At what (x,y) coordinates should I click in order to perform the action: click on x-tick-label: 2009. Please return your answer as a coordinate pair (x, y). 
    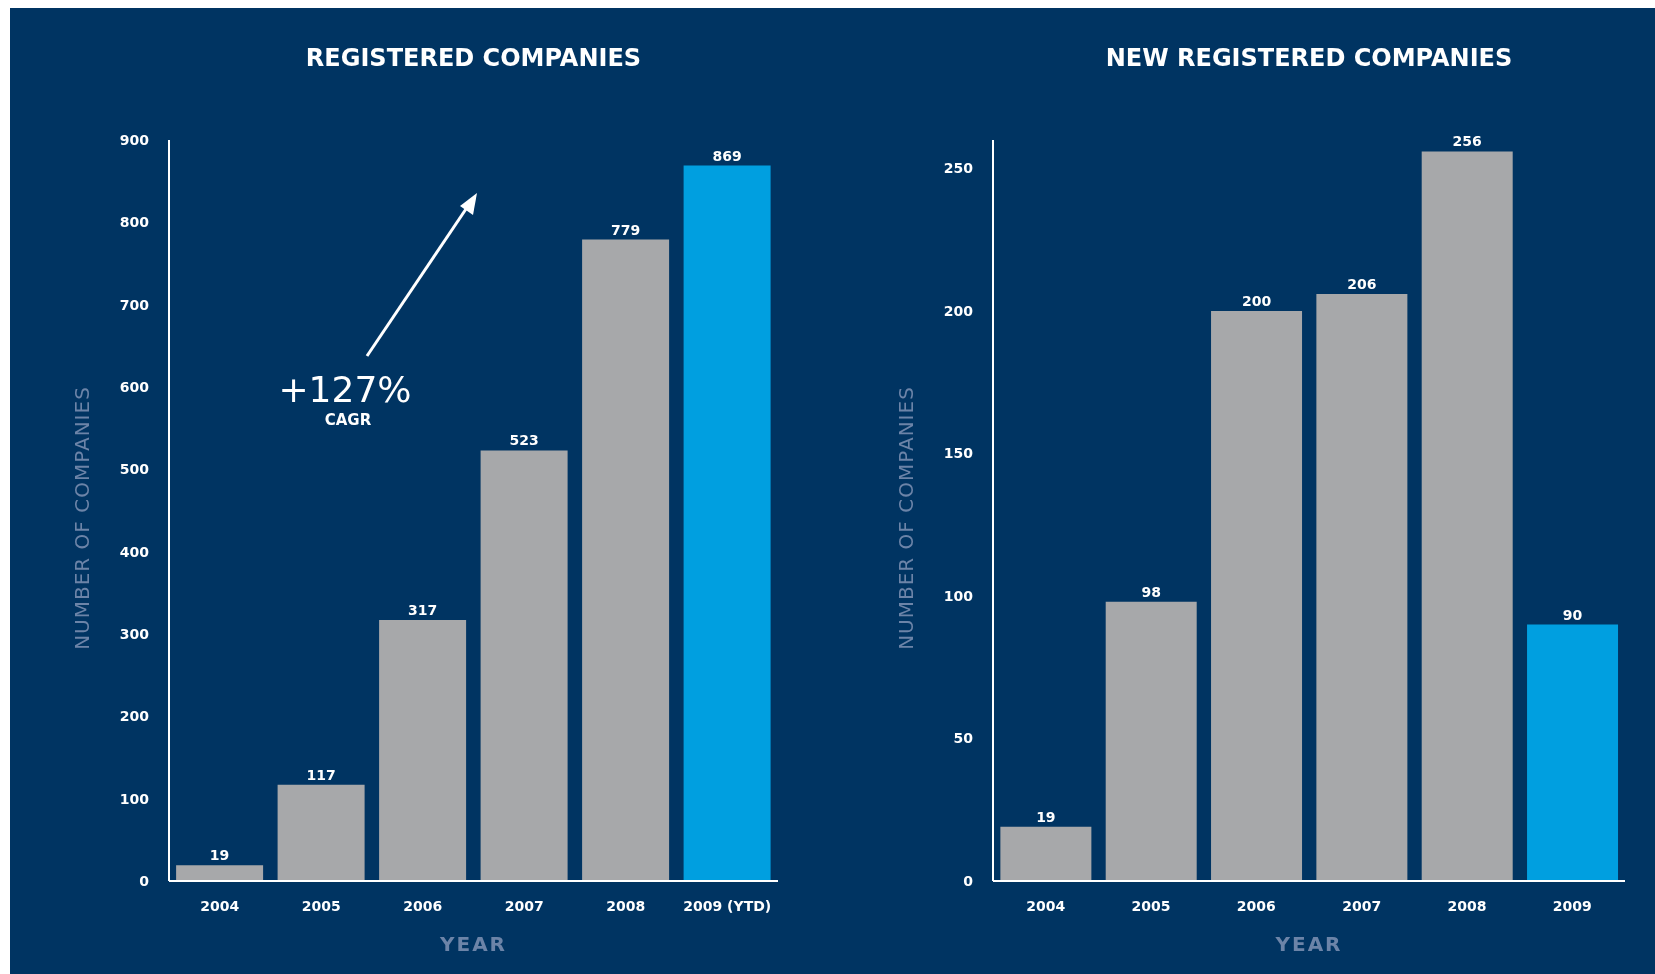
    Looking at the image, I should click on (1572, 905).